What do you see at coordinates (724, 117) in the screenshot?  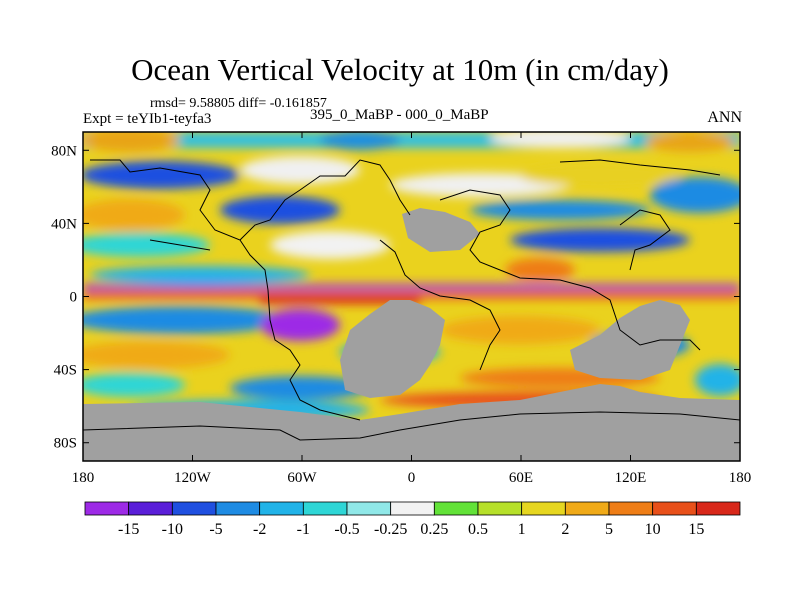 I see `season-label: ANN` at bounding box center [724, 117].